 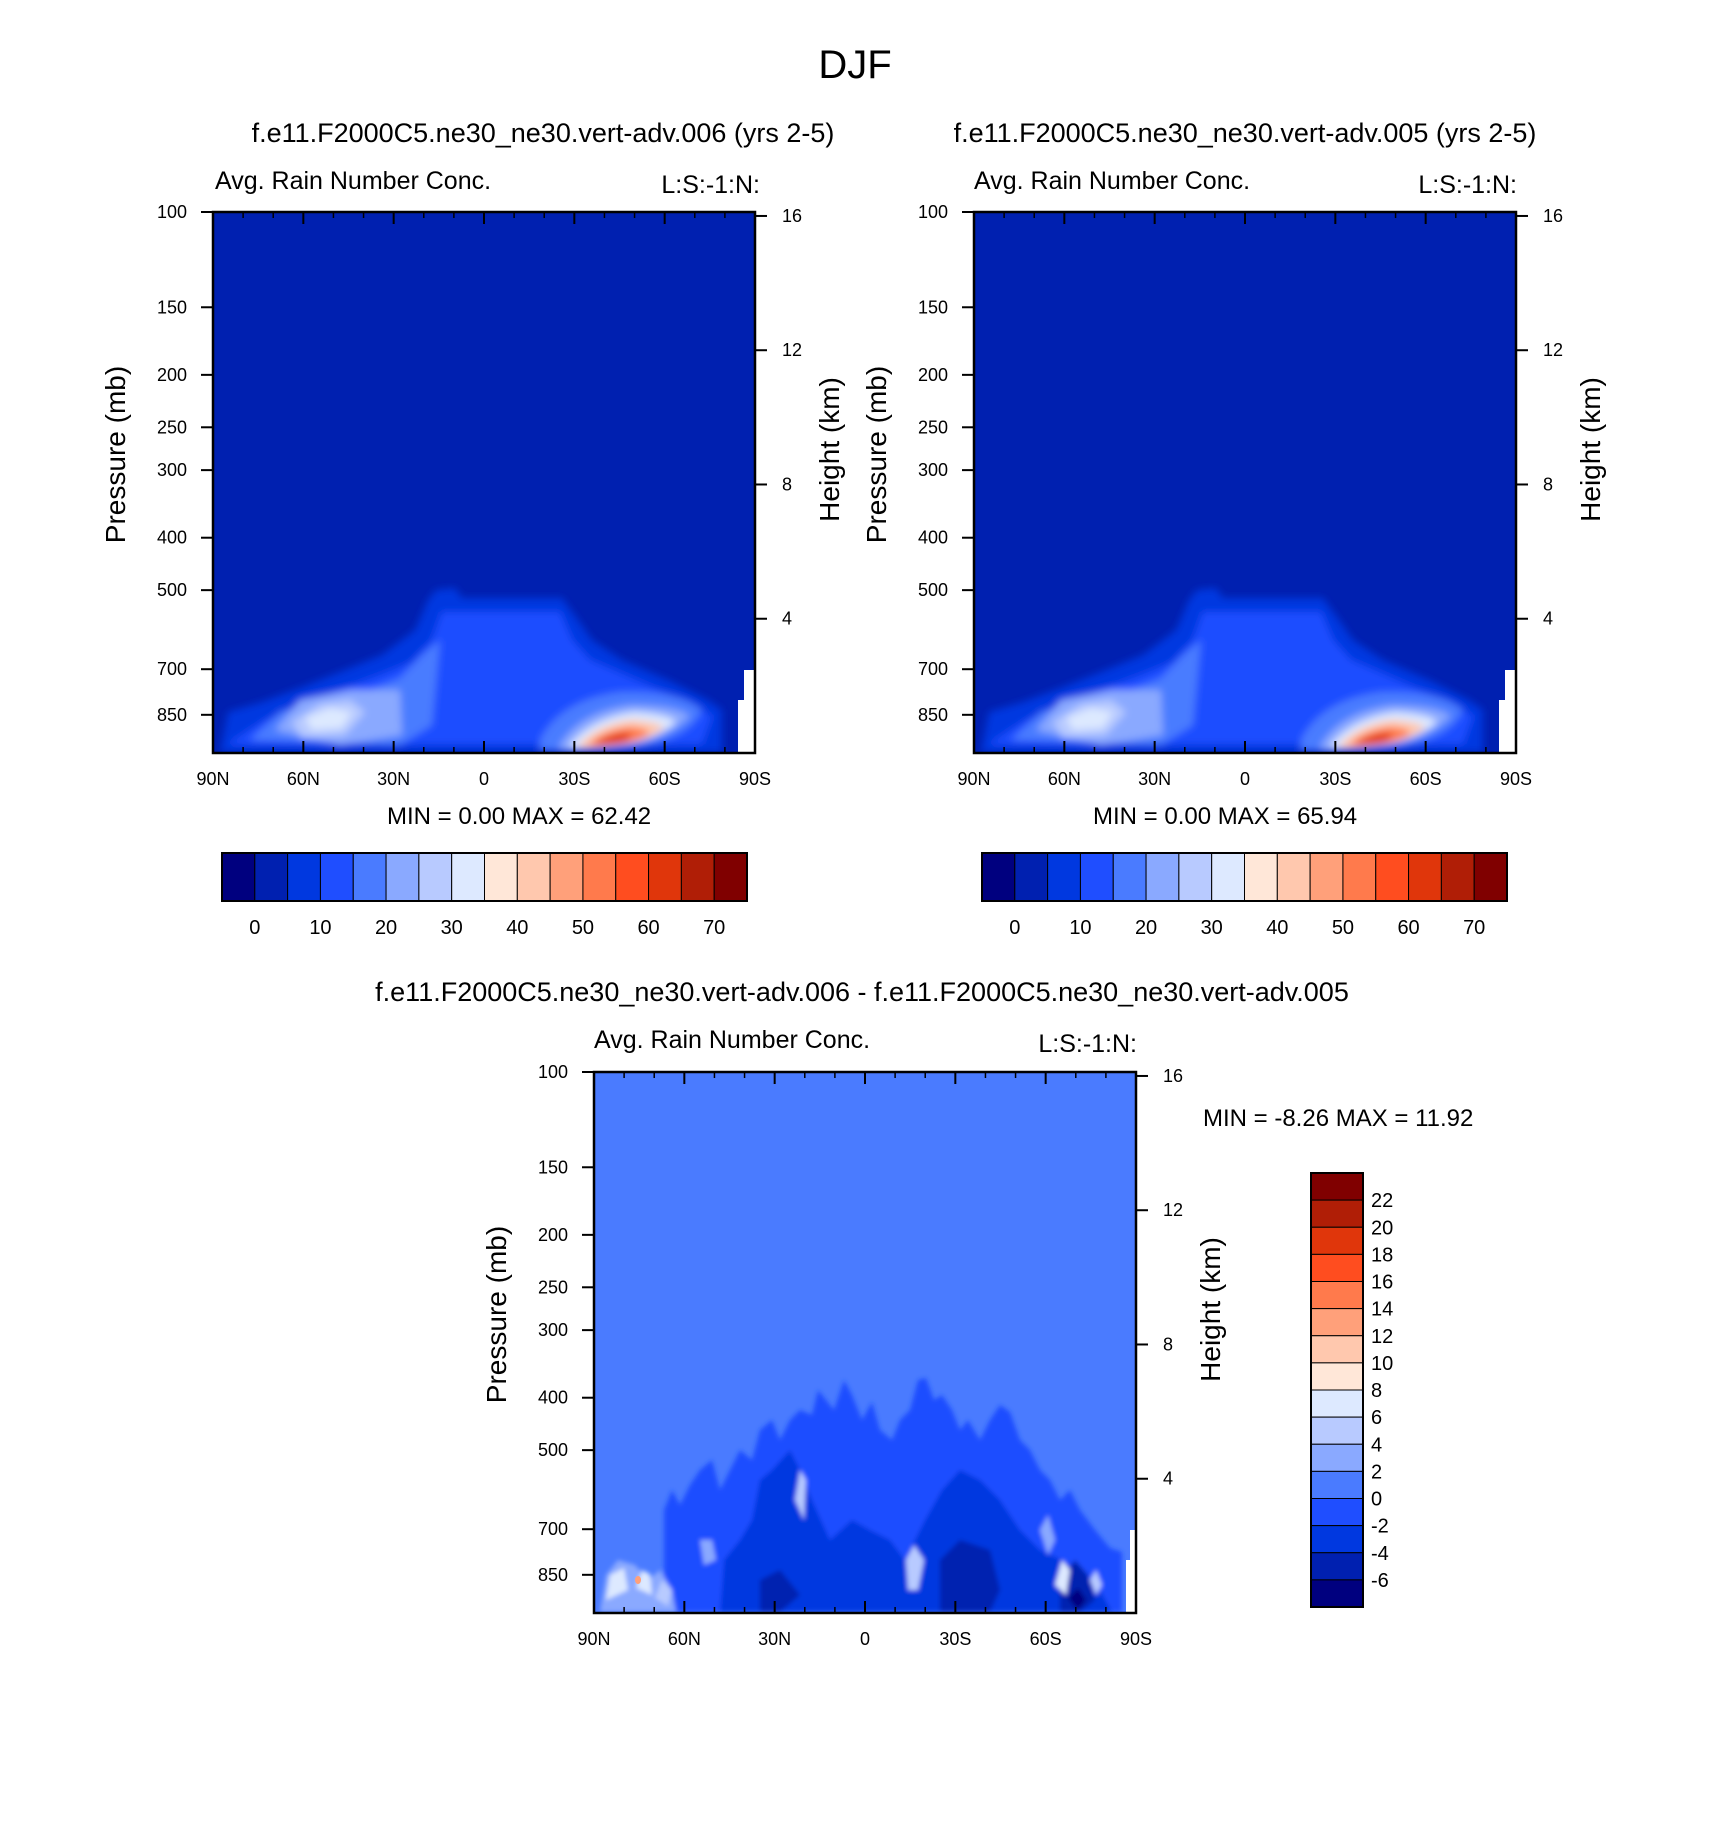 I want to click on colorbar-label: 6, so click(x=1376, y=1418).